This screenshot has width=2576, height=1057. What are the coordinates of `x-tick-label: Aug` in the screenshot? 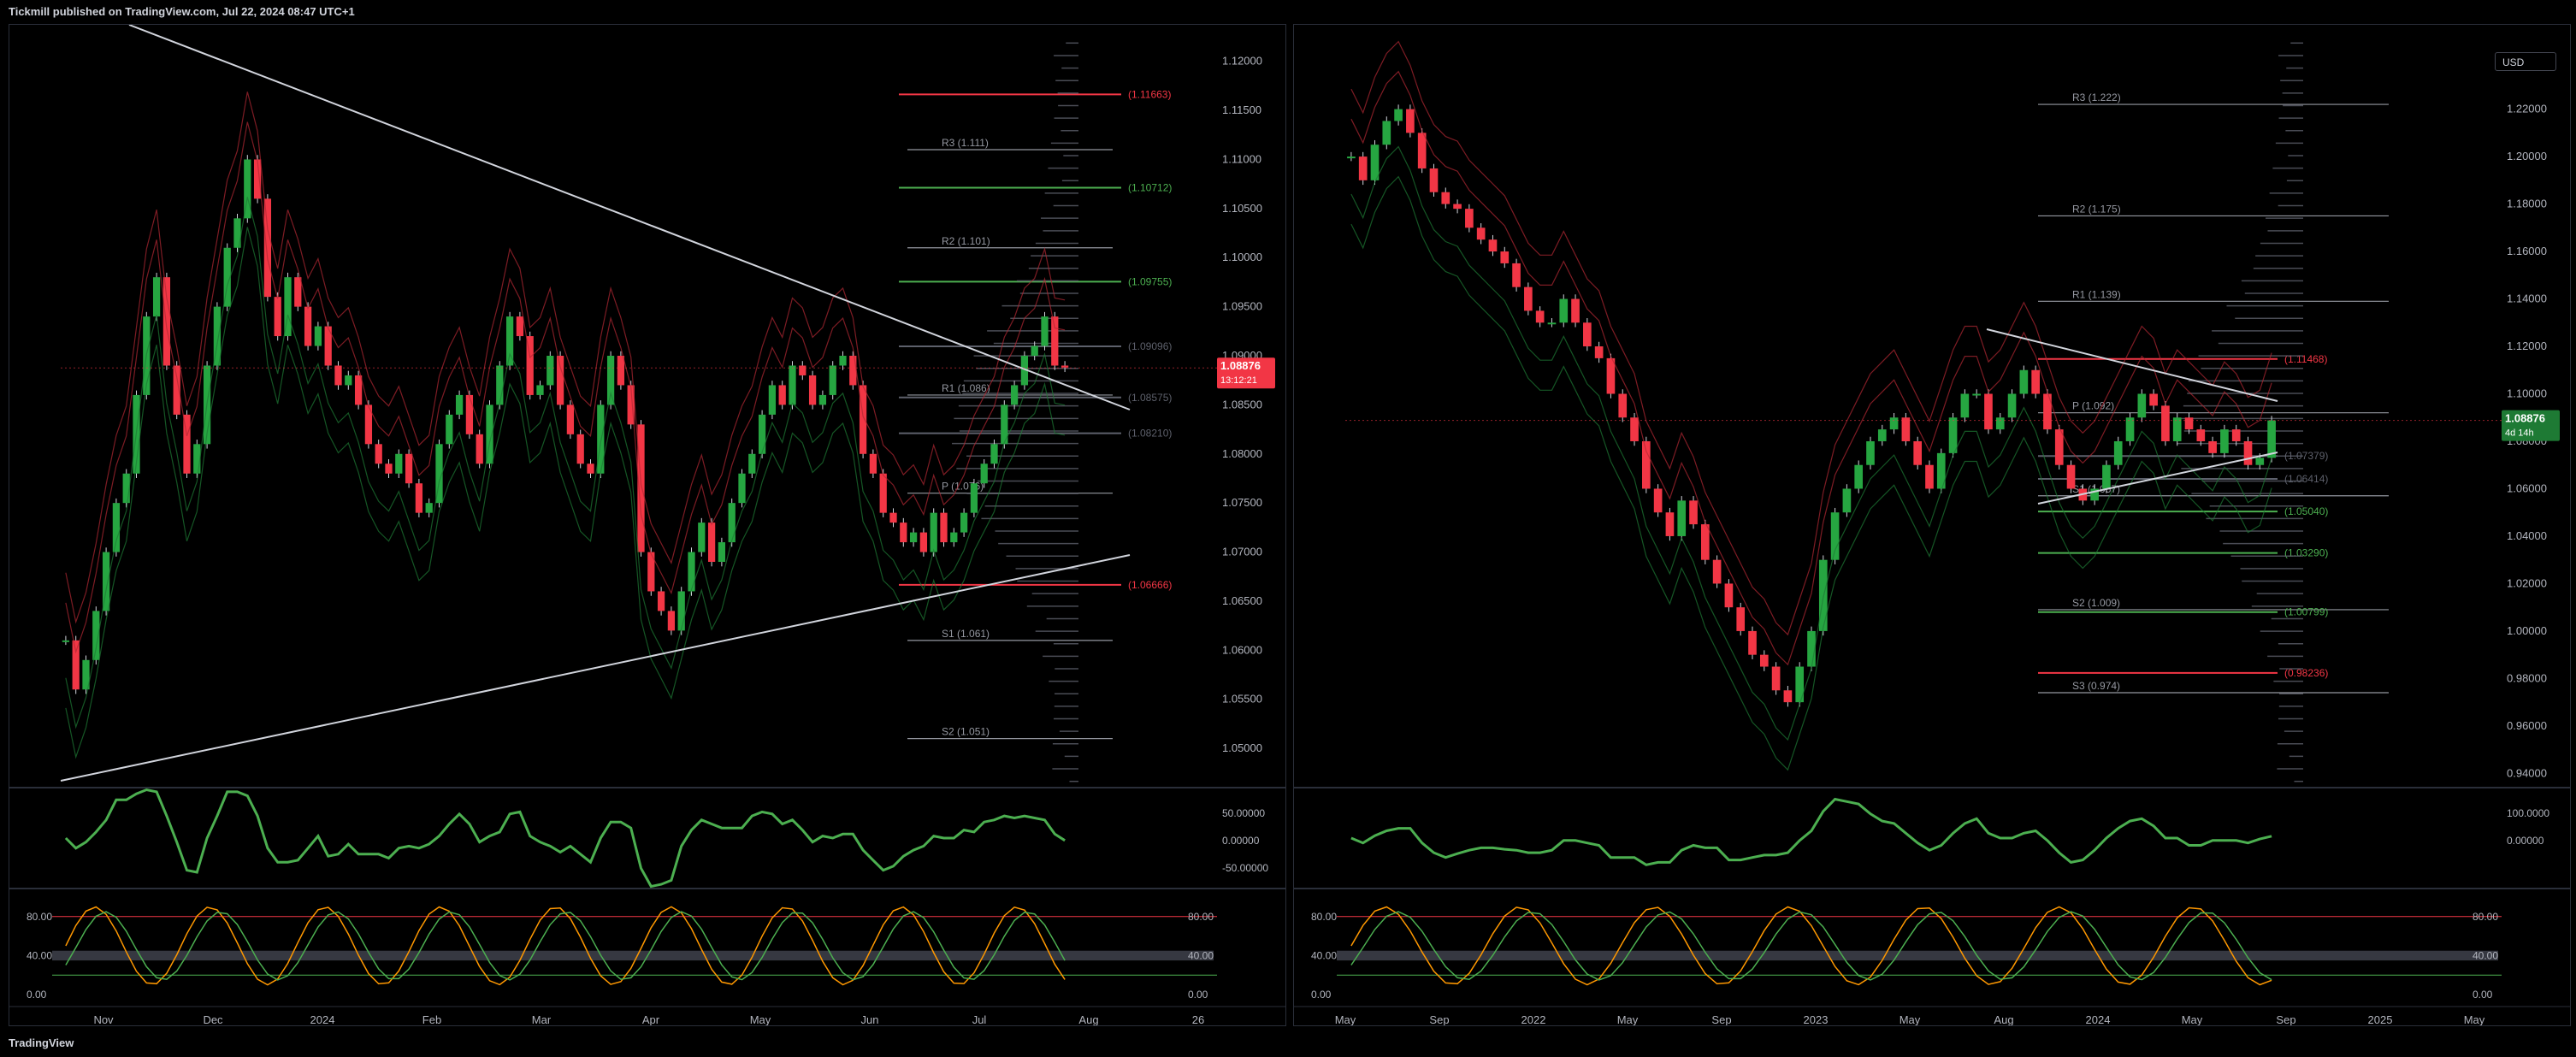 It's located at (1088, 1019).